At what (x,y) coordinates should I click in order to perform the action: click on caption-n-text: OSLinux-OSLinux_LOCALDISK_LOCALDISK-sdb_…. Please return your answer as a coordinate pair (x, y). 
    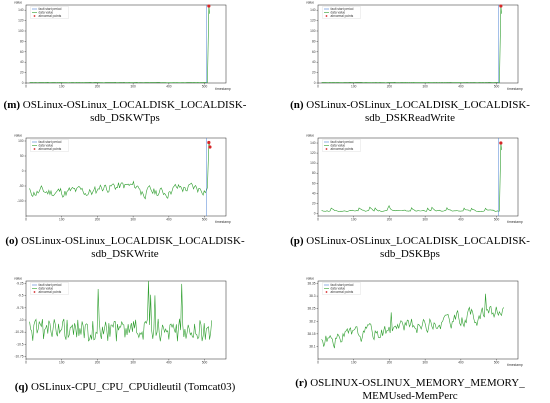
    Looking at the image, I should click on (418, 111).